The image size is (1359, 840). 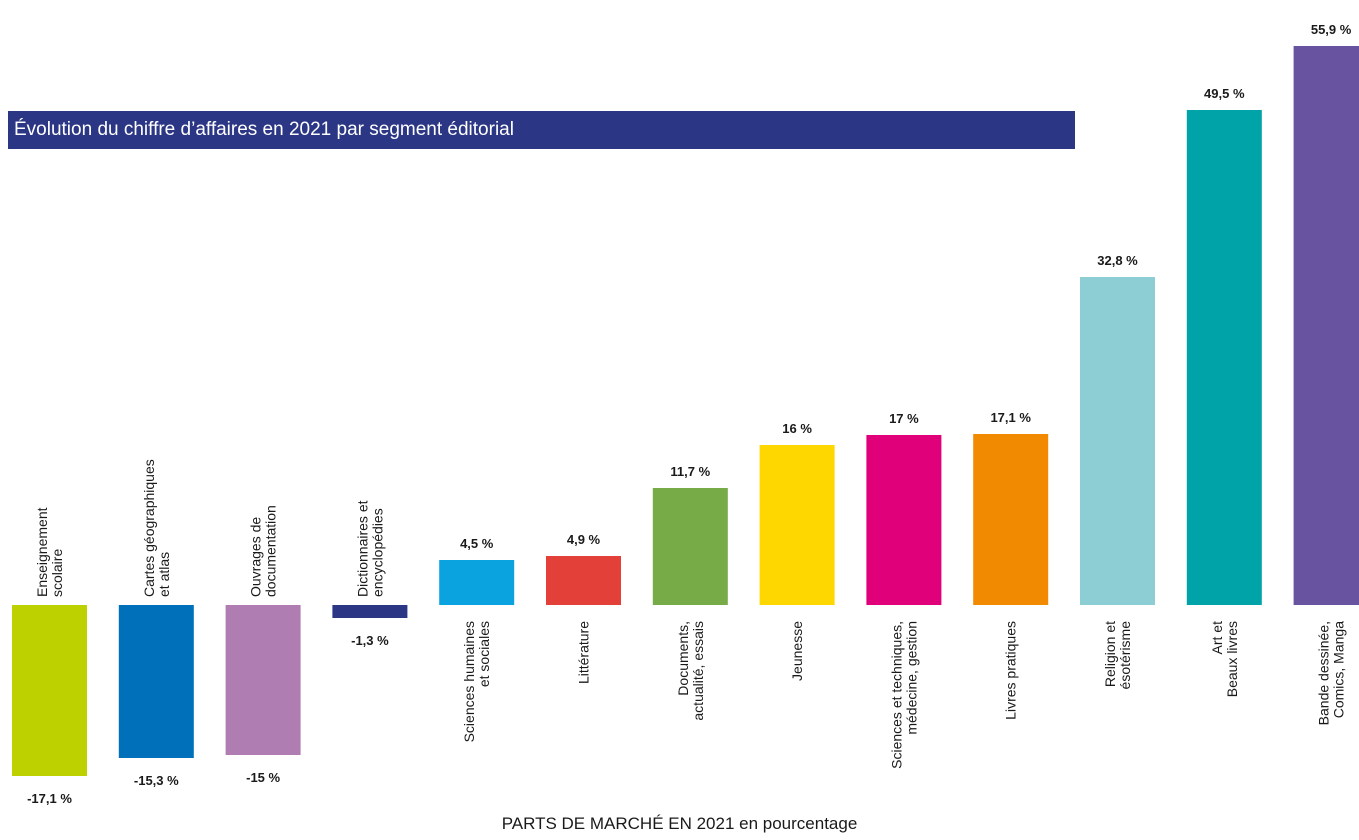 What do you see at coordinates (156, 528) in the screenshot?
I see `category-label-1: Cartes géographiqueset atlas` at bounding box center [156, 528].